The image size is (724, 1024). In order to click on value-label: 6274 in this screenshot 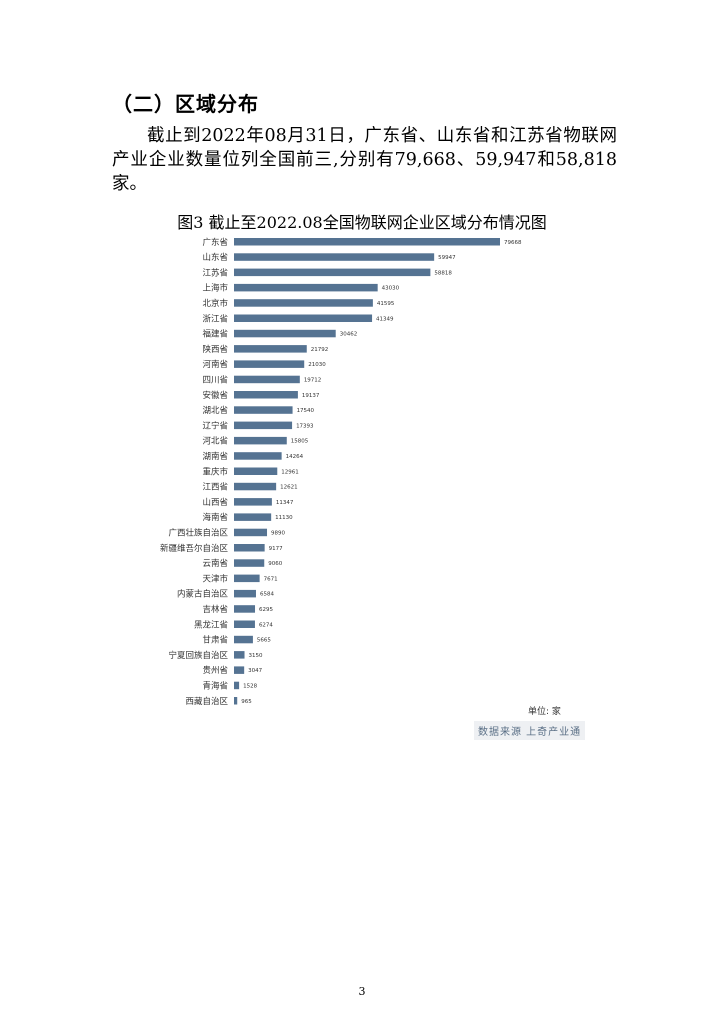, I will do `click(266, 625)`.